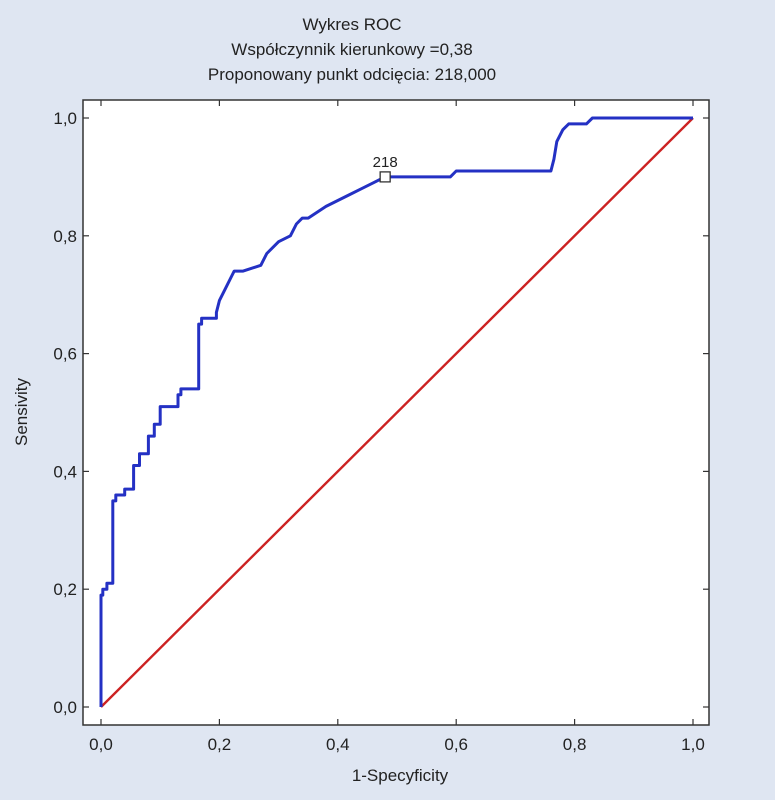 The height and width of the screenshot is (800, 775). I want to click on x-tick-label: 0,2, so click(220, 744).